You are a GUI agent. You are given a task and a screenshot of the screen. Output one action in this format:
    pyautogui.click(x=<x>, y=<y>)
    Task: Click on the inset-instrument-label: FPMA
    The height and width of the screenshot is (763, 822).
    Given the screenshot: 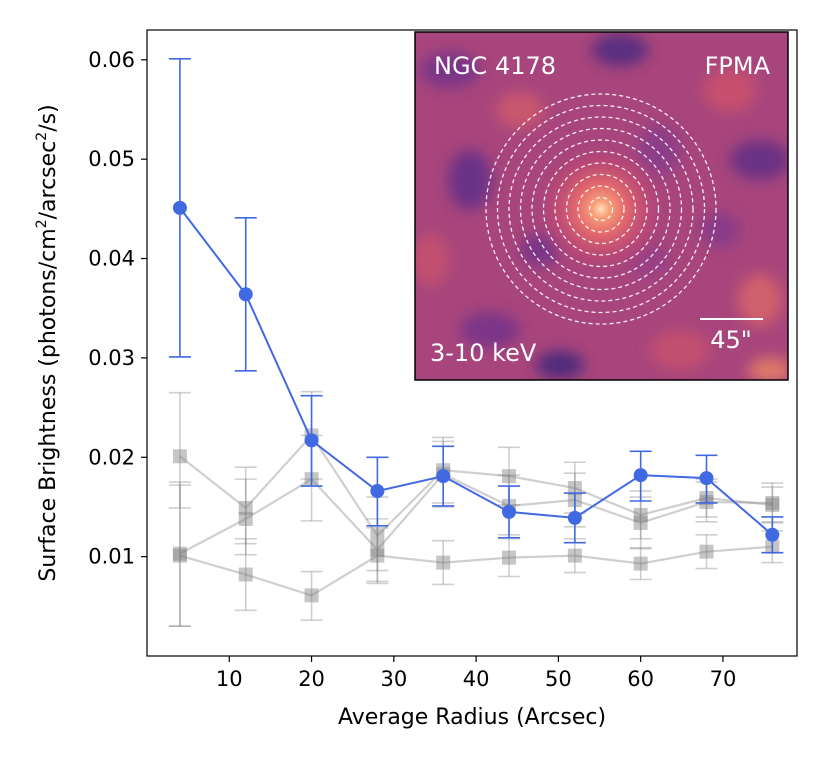 What is the action you would take?
    pyautogui.click(x=738, y=66)
    